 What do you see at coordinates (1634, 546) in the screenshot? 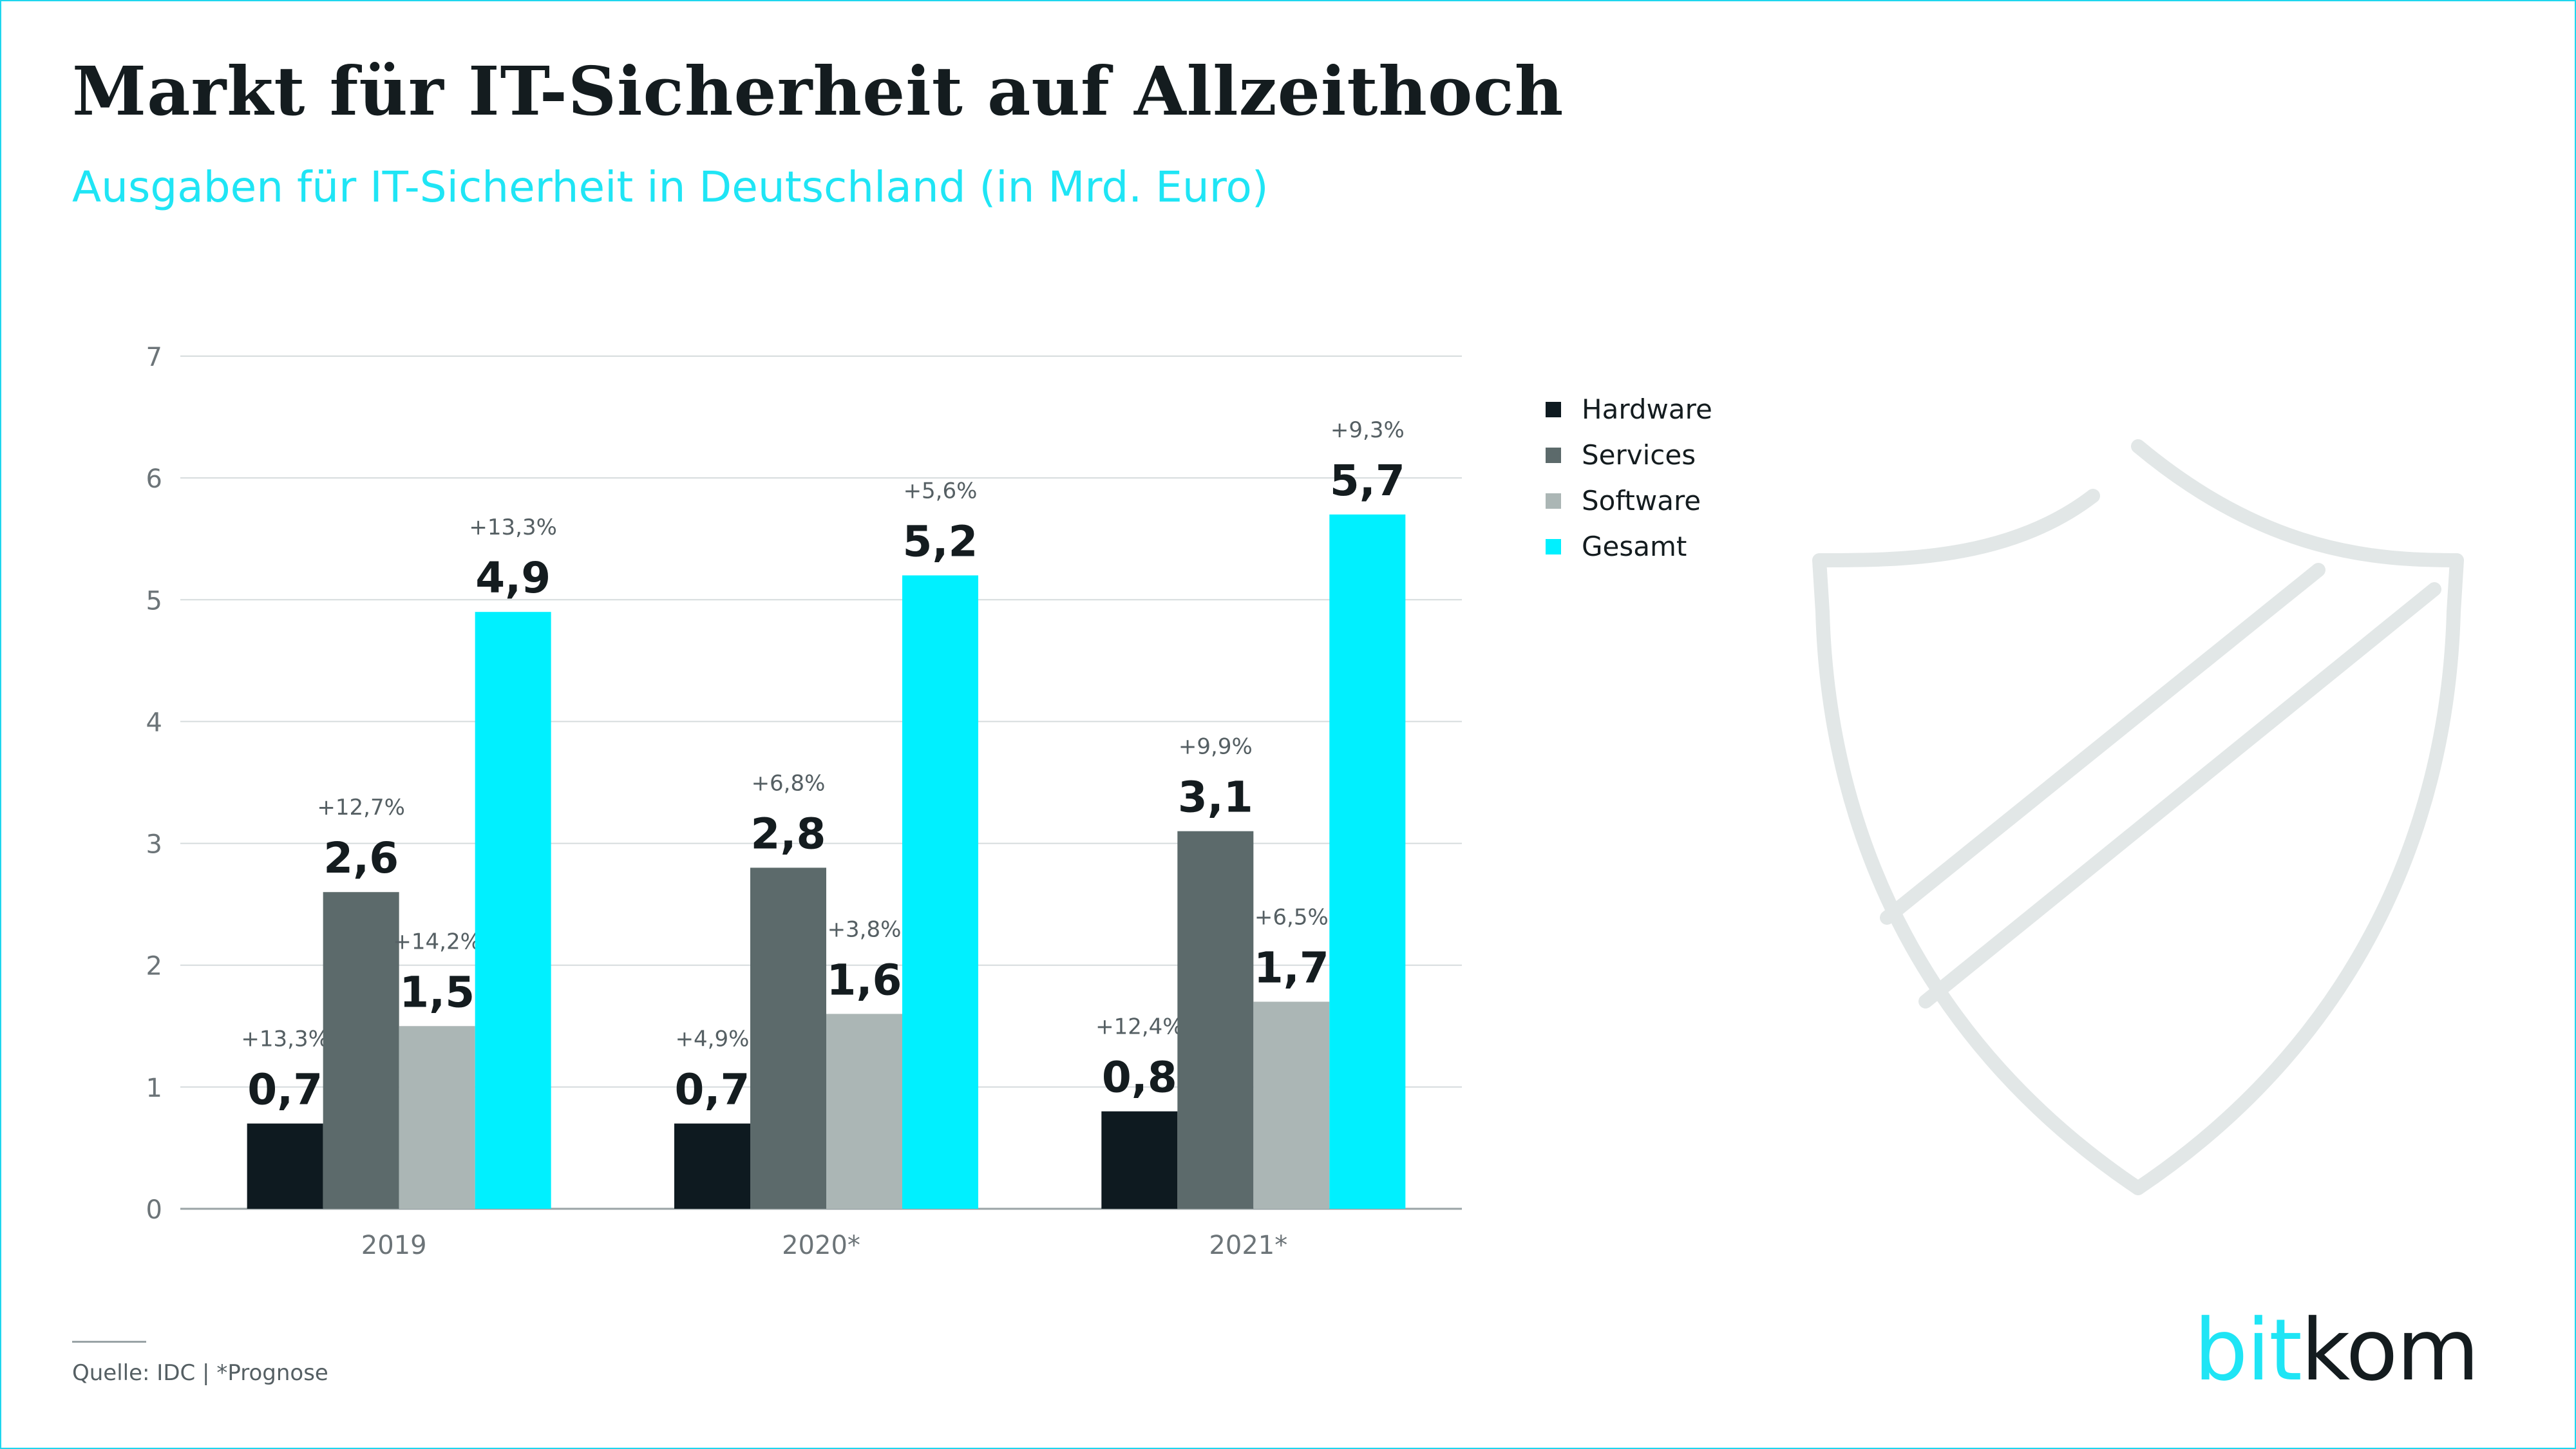
I see `legend-label: Gesamt` at bounding box center [1634, 546].